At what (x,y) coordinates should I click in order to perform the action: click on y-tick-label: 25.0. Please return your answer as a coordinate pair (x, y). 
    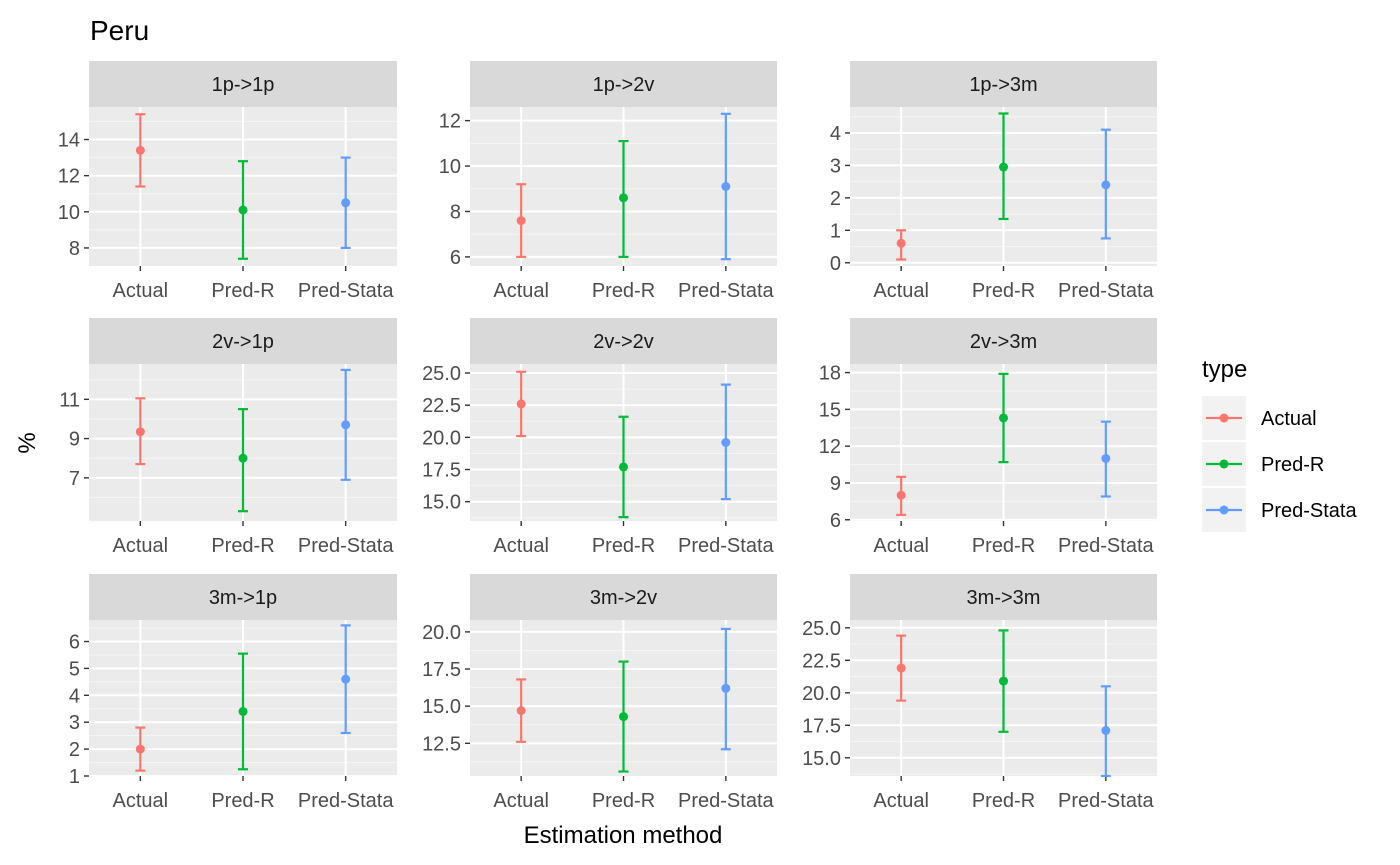
    Looking at the image, I should click on (441, 374).